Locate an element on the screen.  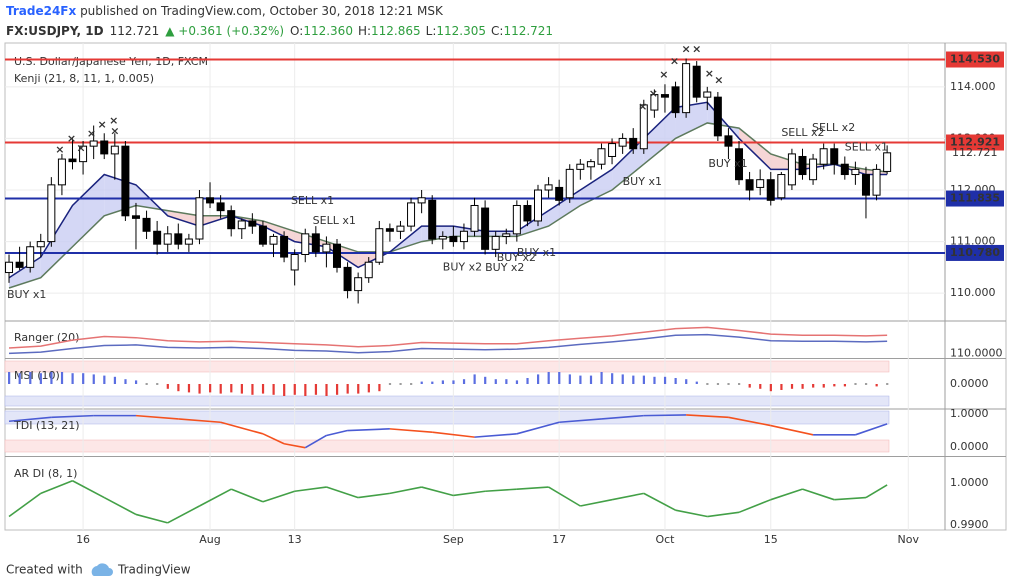
footer-brand: TradingView is located at coordinates (154, 570).